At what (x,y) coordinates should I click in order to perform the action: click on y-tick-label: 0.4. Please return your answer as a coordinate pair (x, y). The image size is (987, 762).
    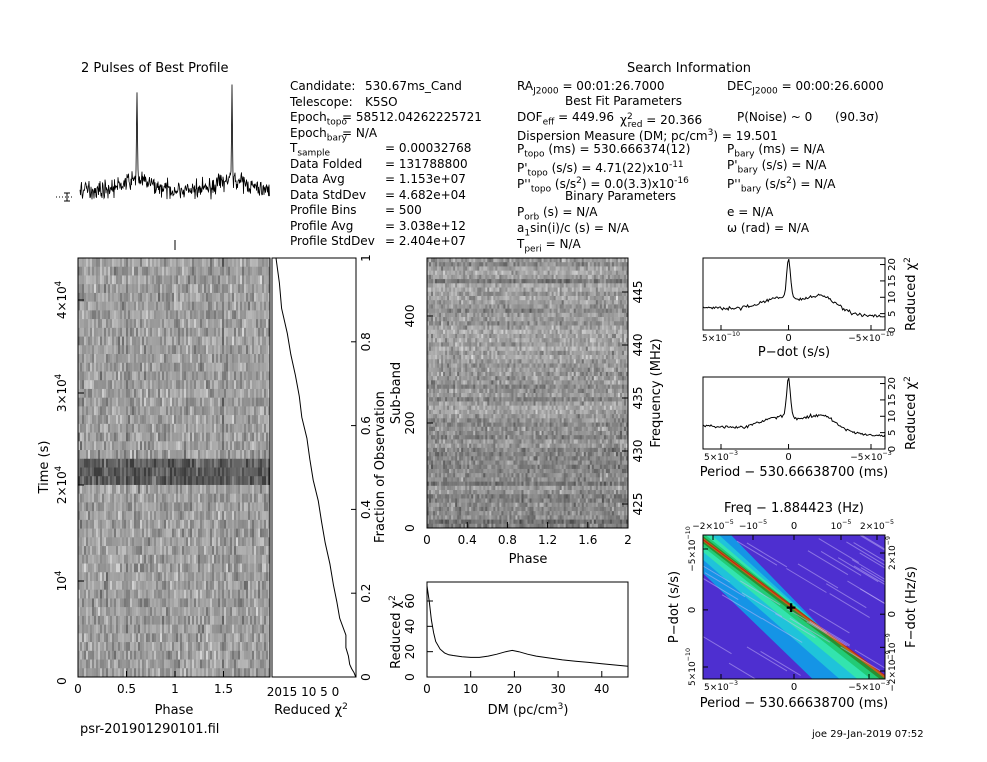
    Looking at the image, I should click on (366, 509).